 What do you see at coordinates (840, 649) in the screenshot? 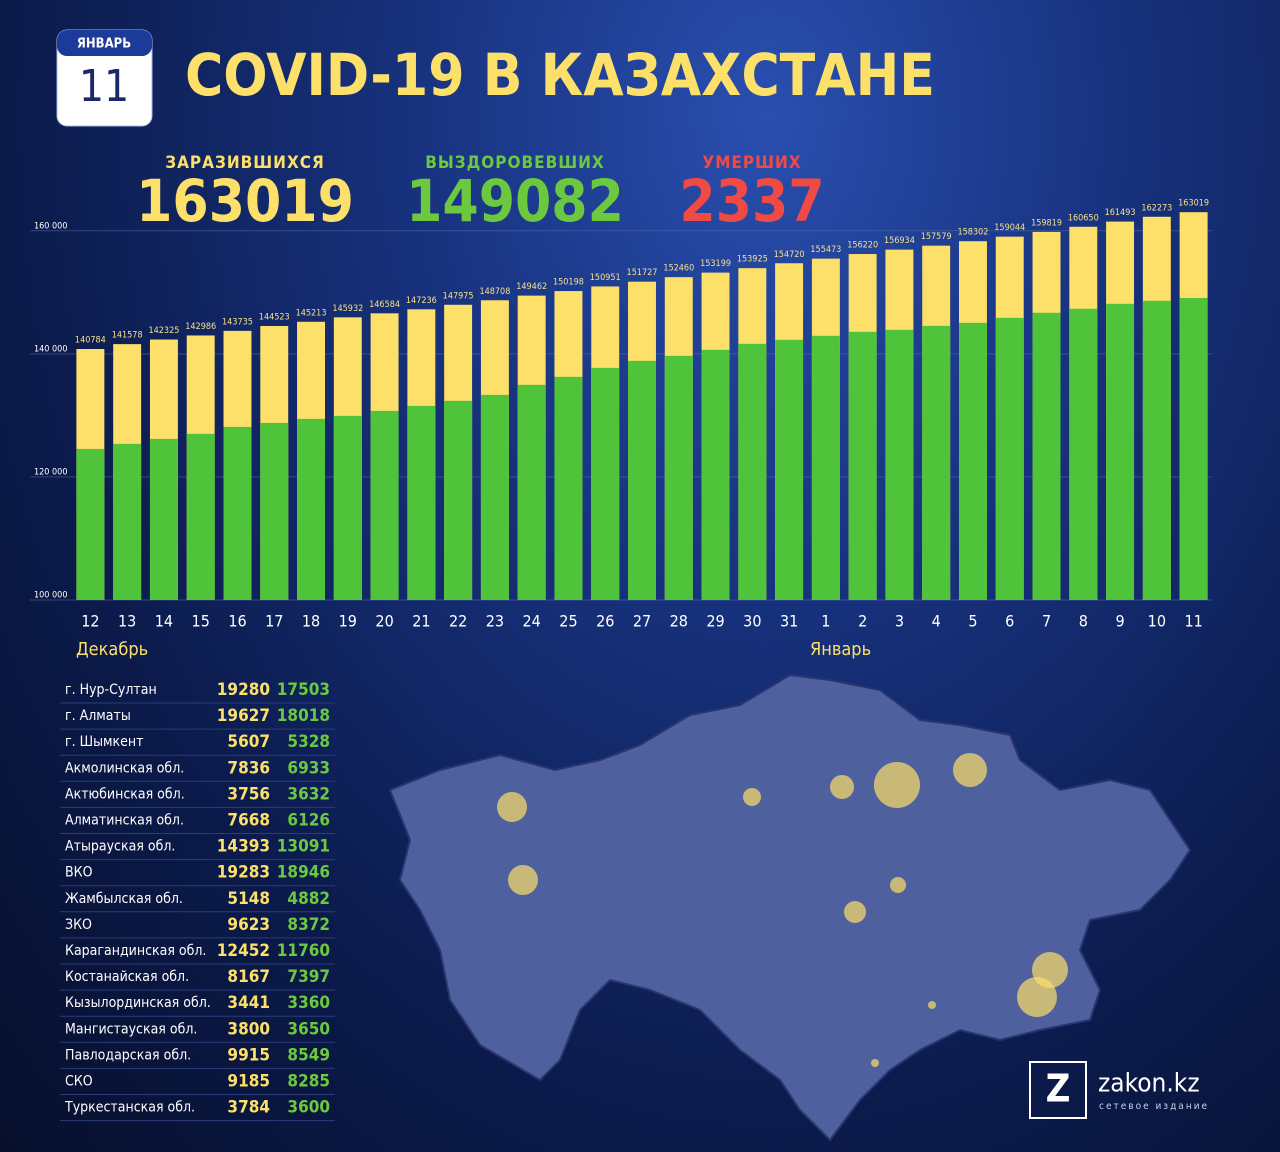
I see `month-label: Январь` at bounding box center [840, 649].